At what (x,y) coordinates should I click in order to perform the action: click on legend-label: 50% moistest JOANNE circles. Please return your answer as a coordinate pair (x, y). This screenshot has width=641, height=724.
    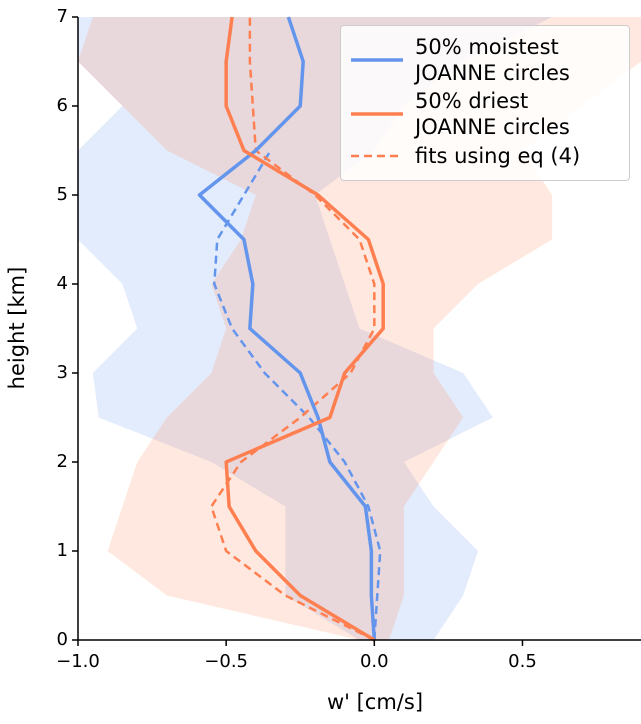
    Looking at the image, I should click on (492, 60).